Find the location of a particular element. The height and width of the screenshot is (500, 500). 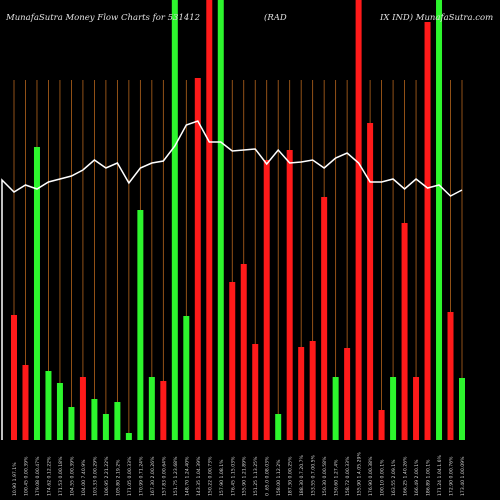

x-tick-label: 158.00 1.12.2% is located at coordinates (279, 477).